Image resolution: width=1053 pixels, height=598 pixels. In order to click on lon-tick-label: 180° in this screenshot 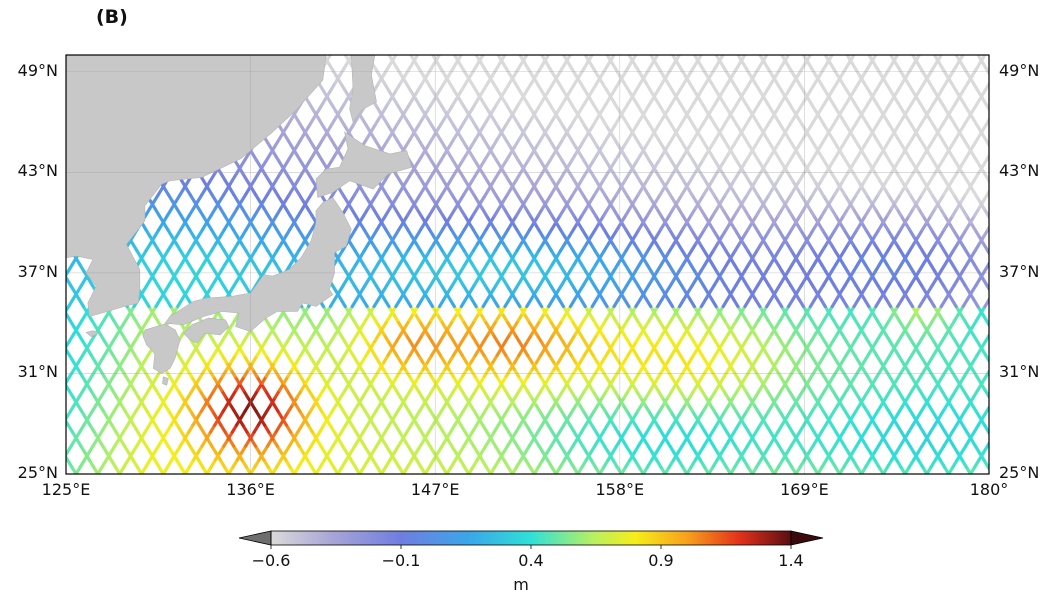, I will do `click(989, 489)`.